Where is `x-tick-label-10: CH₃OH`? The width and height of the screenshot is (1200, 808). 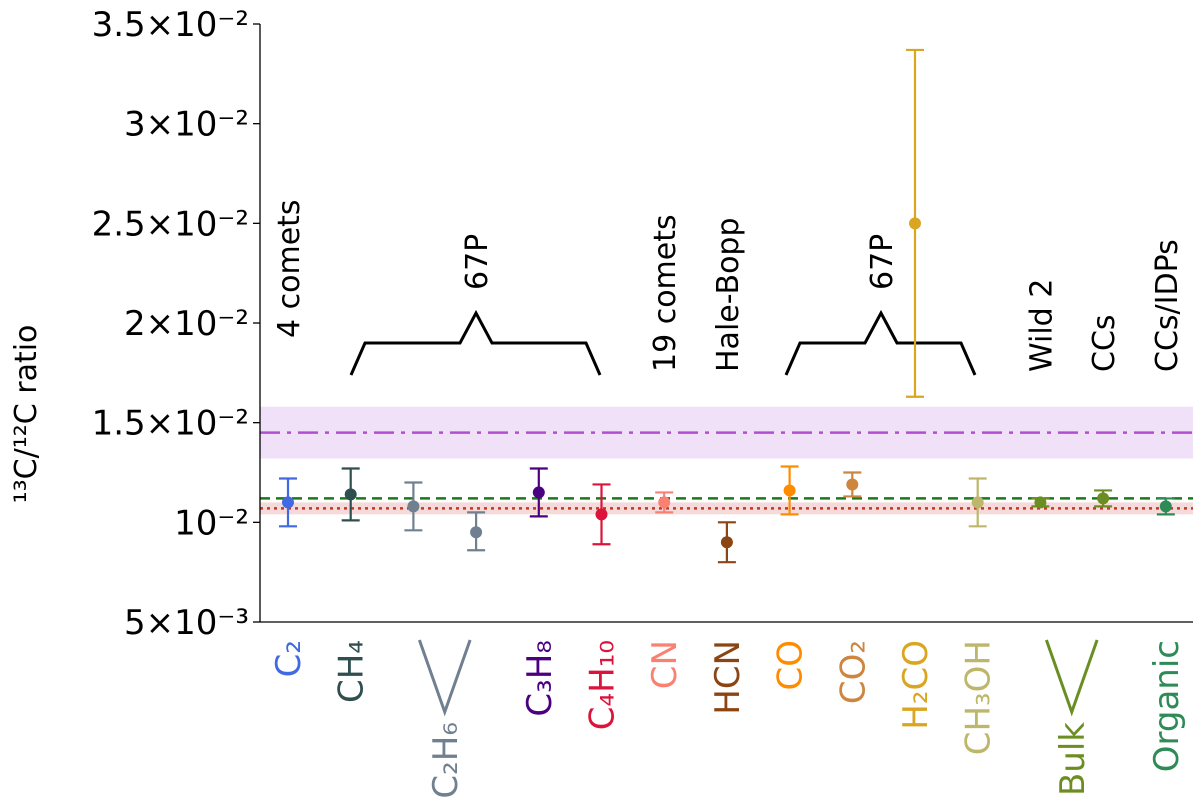 x-tick-label-10: CH₃OH is located at coordinates (979, 697).